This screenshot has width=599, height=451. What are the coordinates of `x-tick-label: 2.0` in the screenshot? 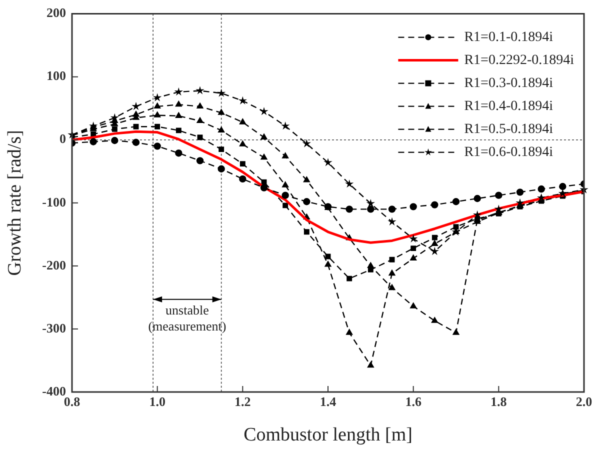 It's located at (584, 402).